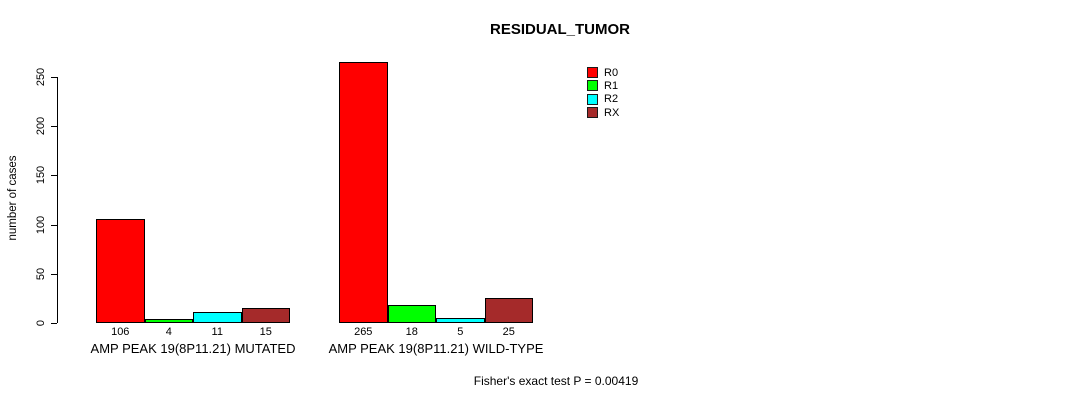  I want to click on group-label: AMP PEAK 19(8P11.21) WILD-TYPE, so click(436, 348).